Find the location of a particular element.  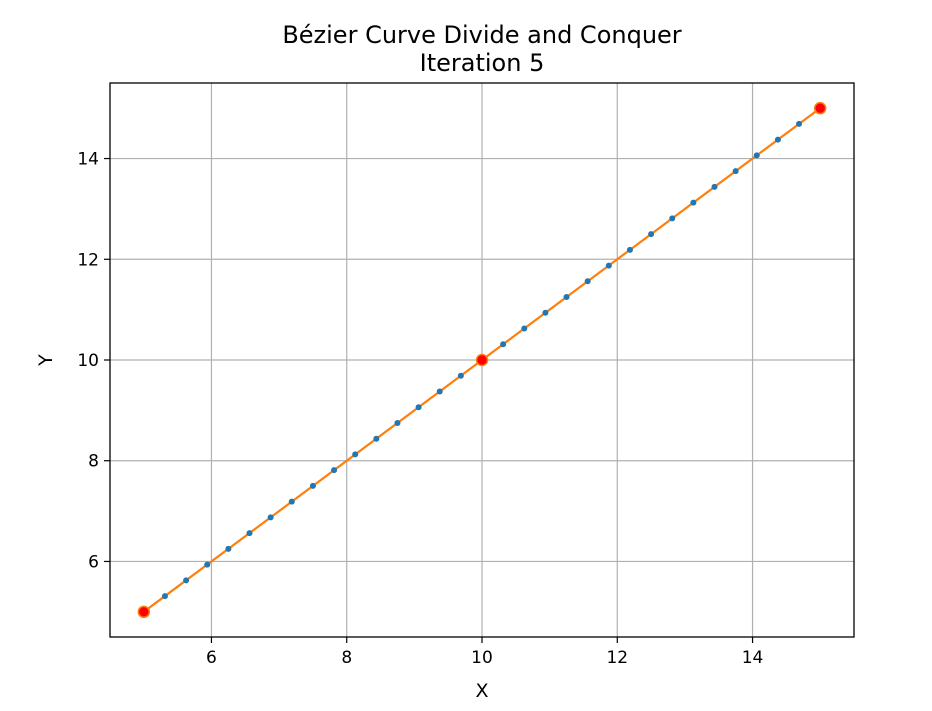

y-tick-label: 14 is located at coordinates (88, 160).